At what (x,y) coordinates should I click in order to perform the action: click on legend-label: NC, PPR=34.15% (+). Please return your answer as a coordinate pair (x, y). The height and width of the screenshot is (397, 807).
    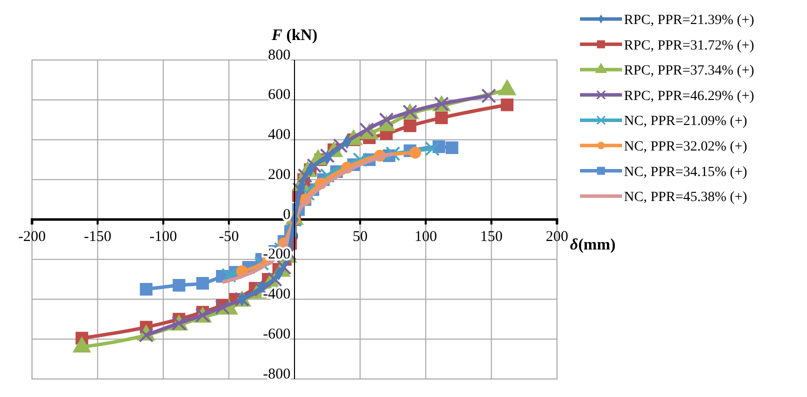
    Looking at the image, I should click on (686, 172).